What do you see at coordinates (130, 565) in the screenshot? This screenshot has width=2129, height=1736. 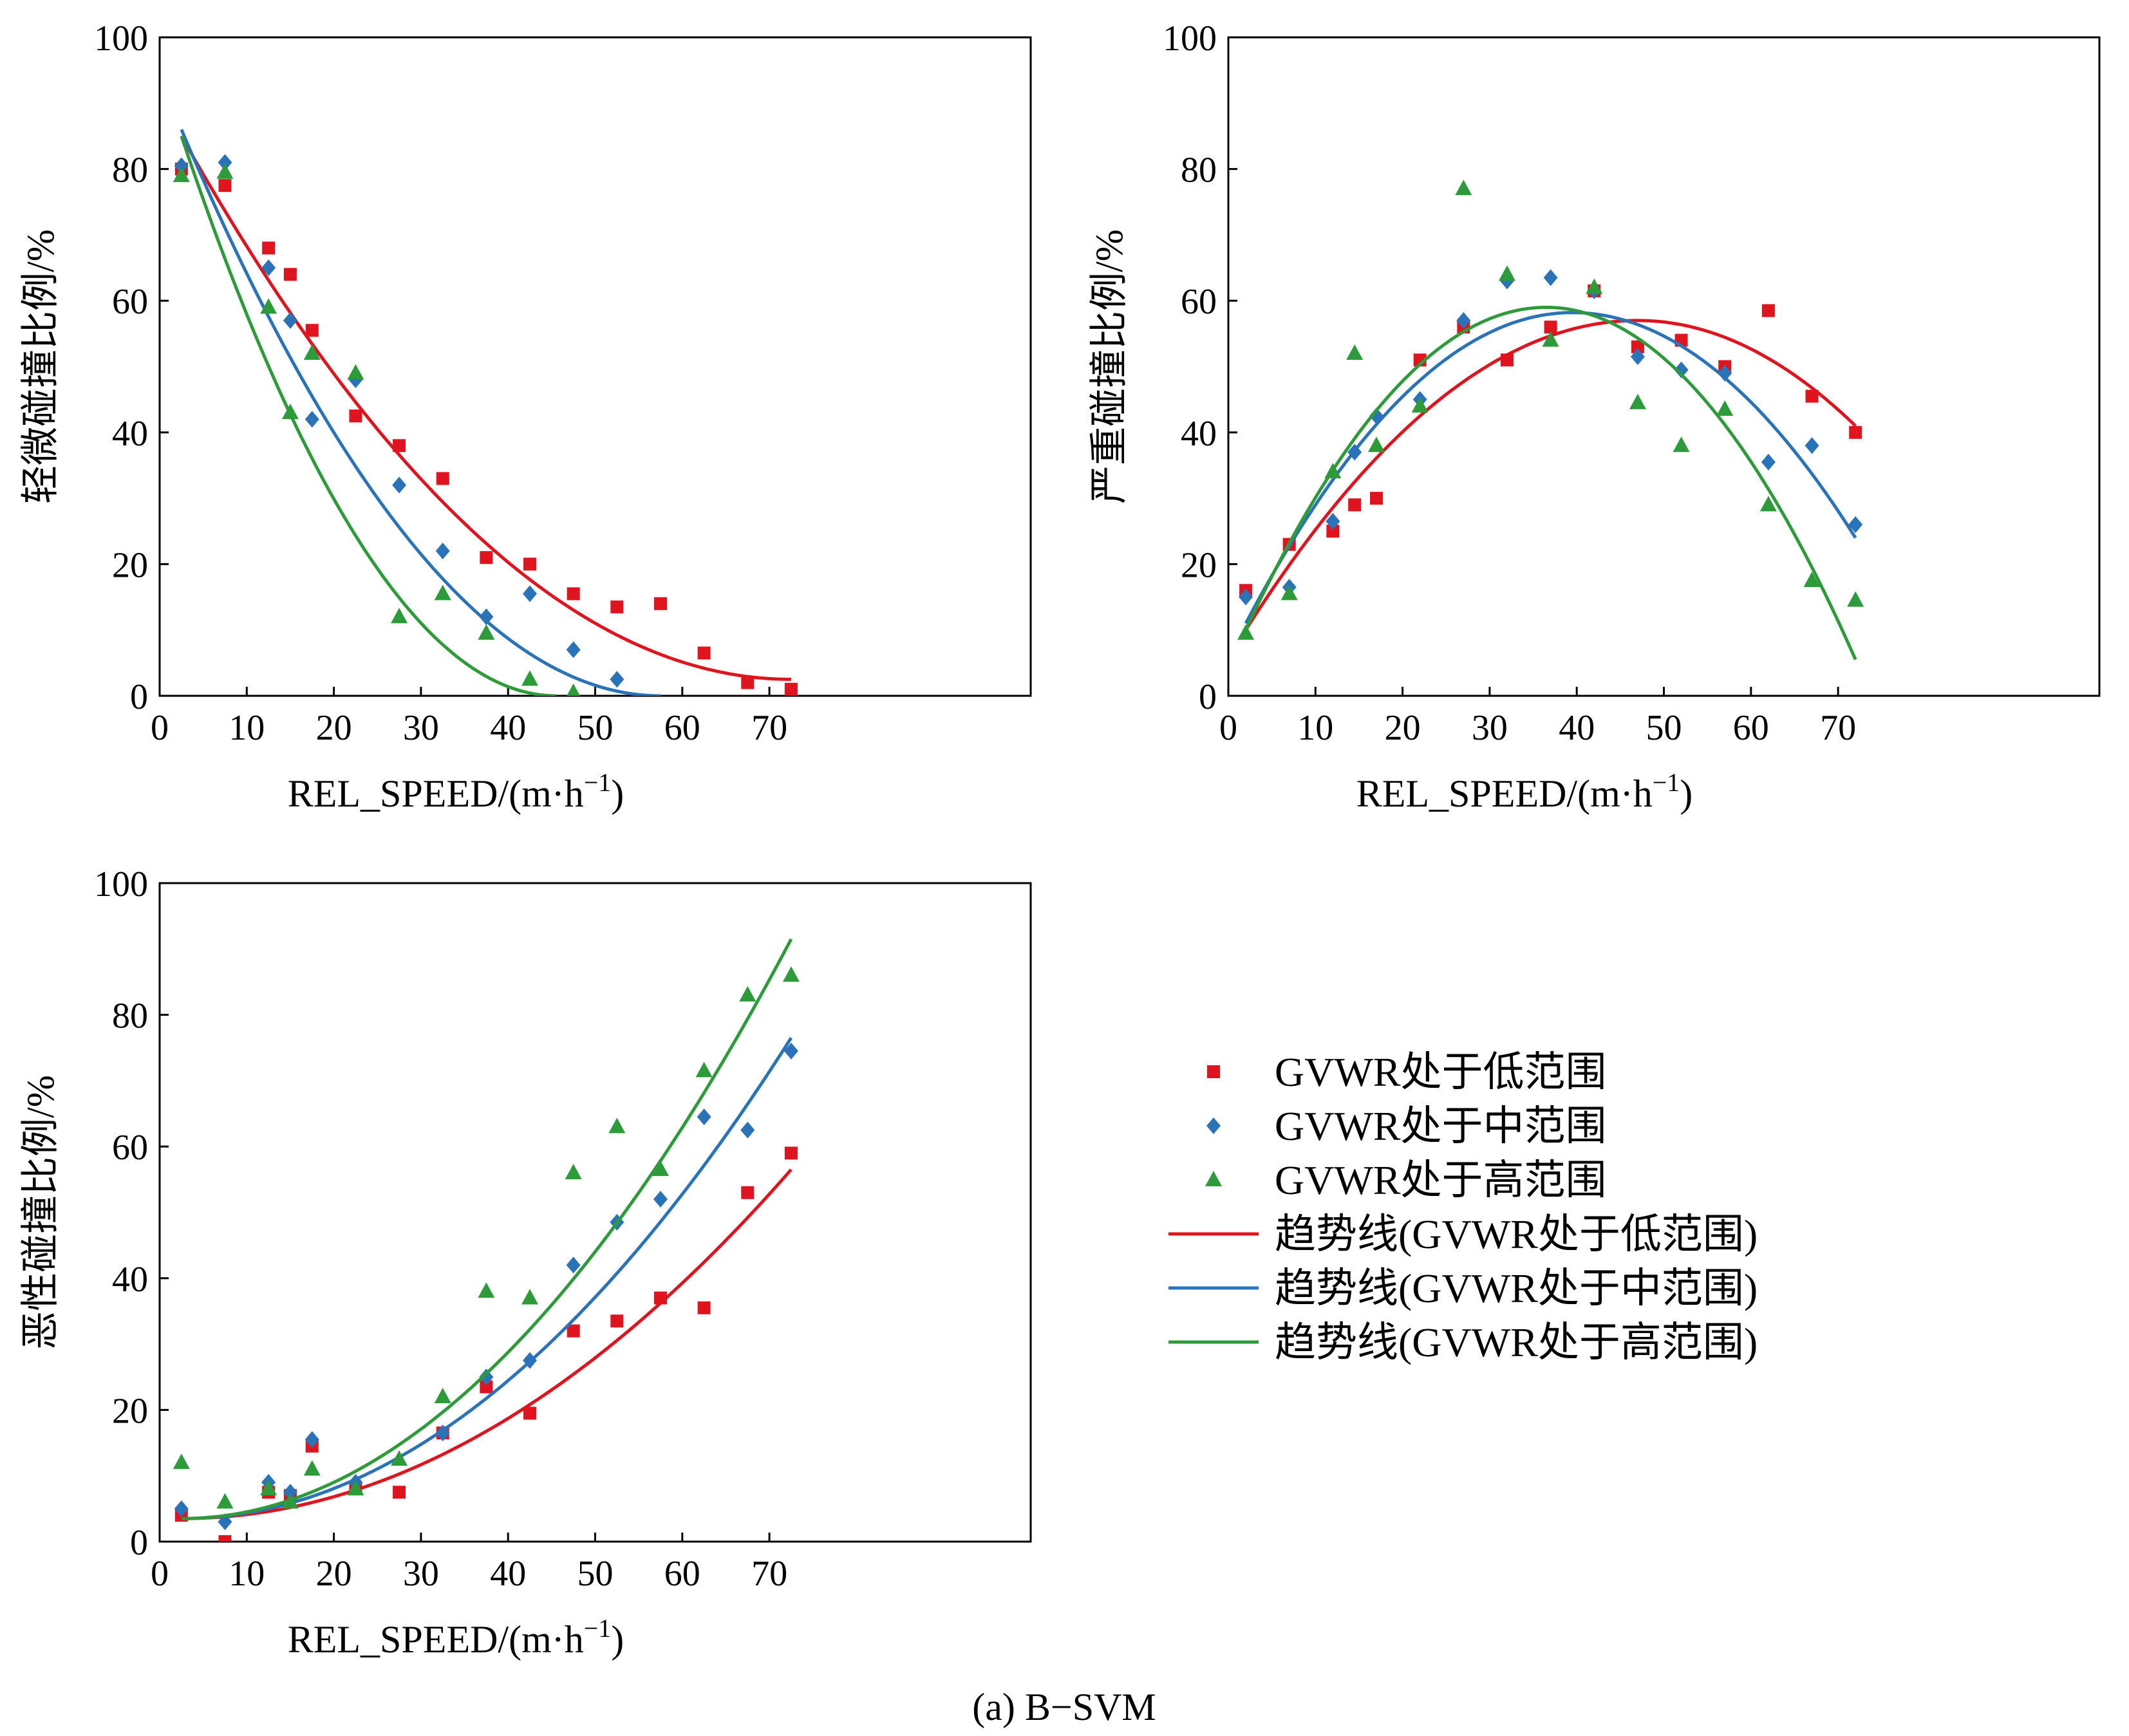 I see `y-tick-label: 20` at bounding box center [130, 565].